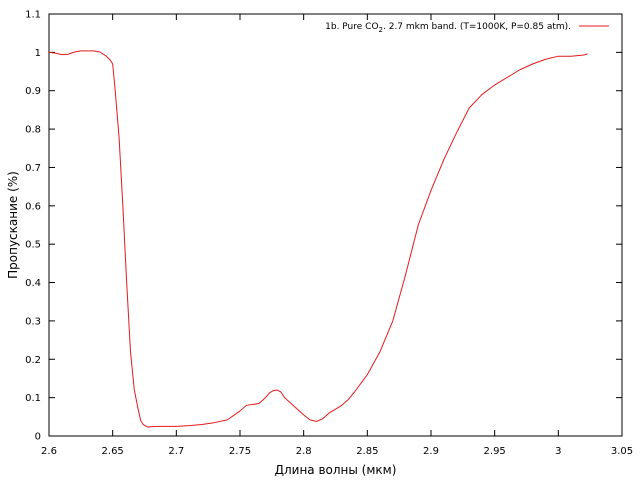  I want to click on x-tick-label: 2.9, so click(431, 451).